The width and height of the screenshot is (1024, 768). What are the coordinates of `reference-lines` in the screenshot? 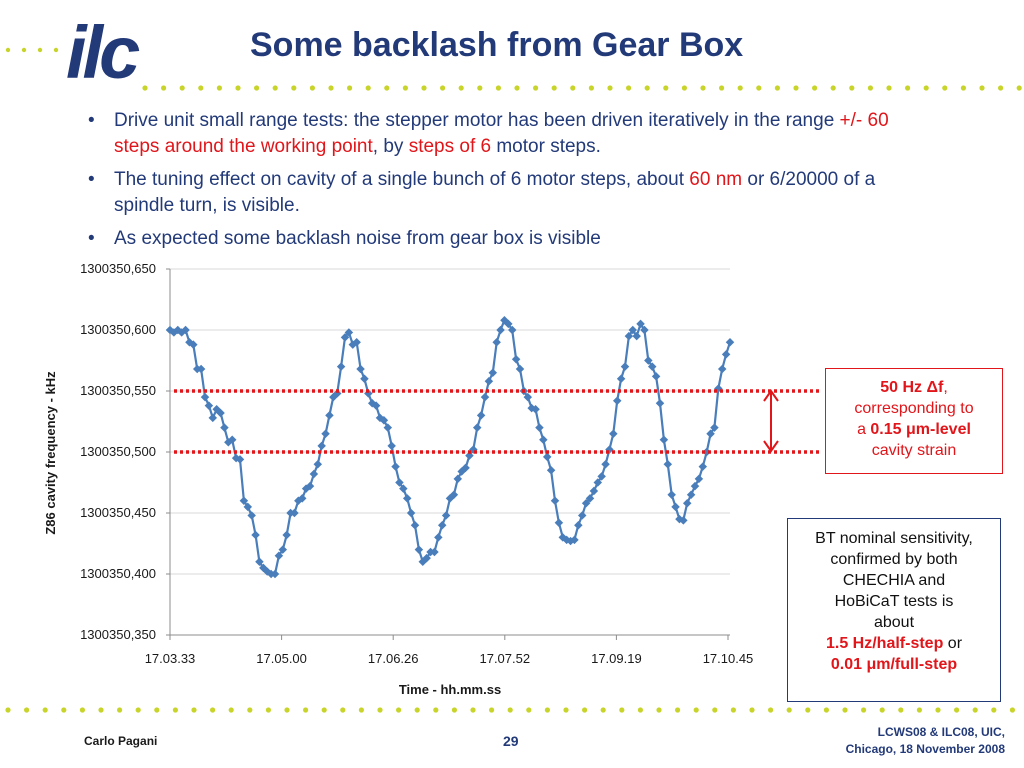 It's located at (498, 421).